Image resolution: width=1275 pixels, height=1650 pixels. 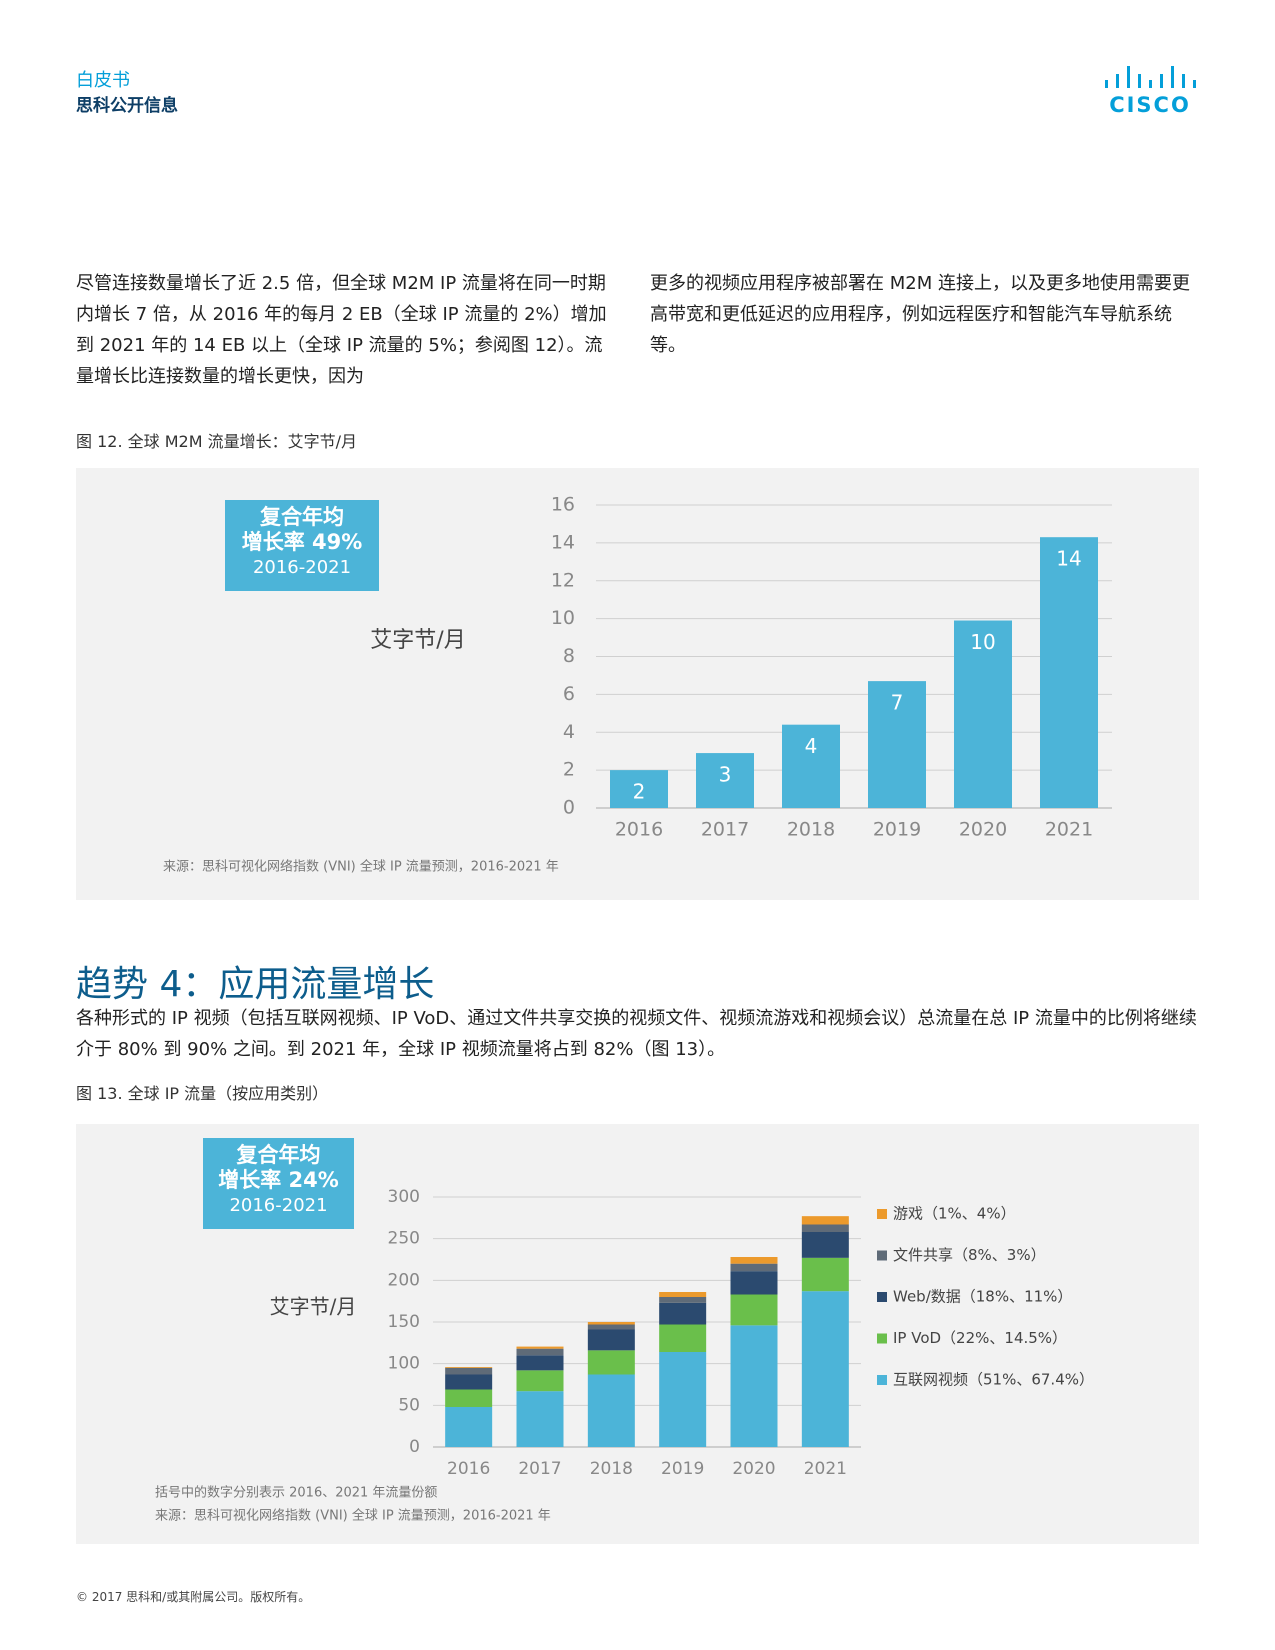 What do you see at coordinates (404, 1364) in the screenshot?
I see `y-tick-label: 100` at bounding box center [404, 1364].